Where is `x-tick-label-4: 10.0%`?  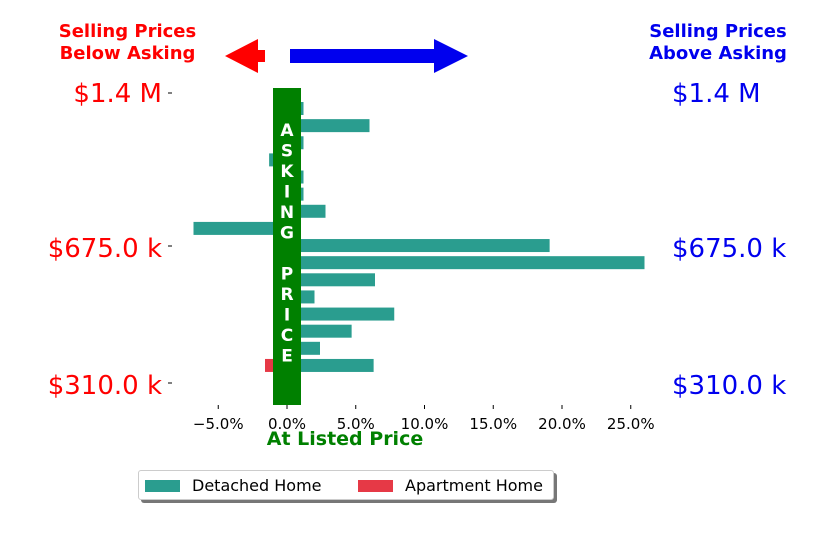
x-tick-label-4: 10.0% is located at coordinates (425, 424).